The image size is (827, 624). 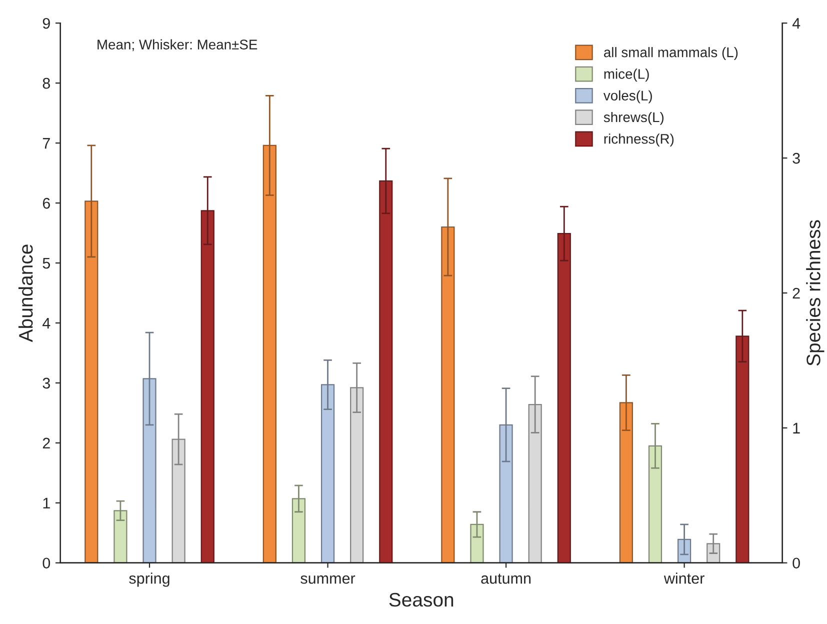 I want to click on y-tick-label: 1, so click(x=46, y=503).